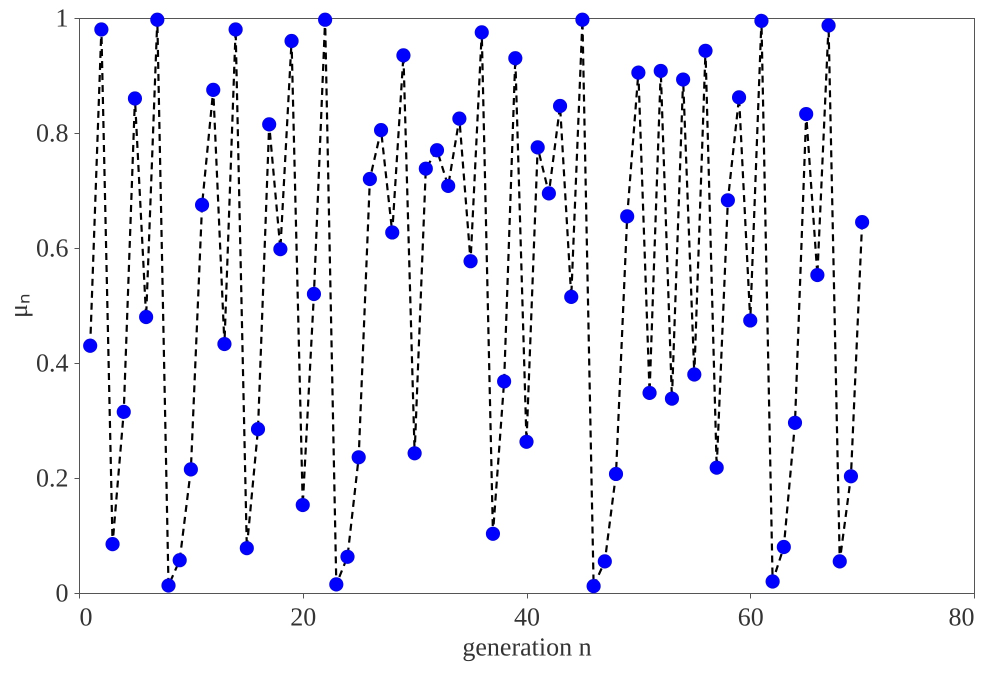  I want to click on y-tick-label: 0.6, so click(52, 248).